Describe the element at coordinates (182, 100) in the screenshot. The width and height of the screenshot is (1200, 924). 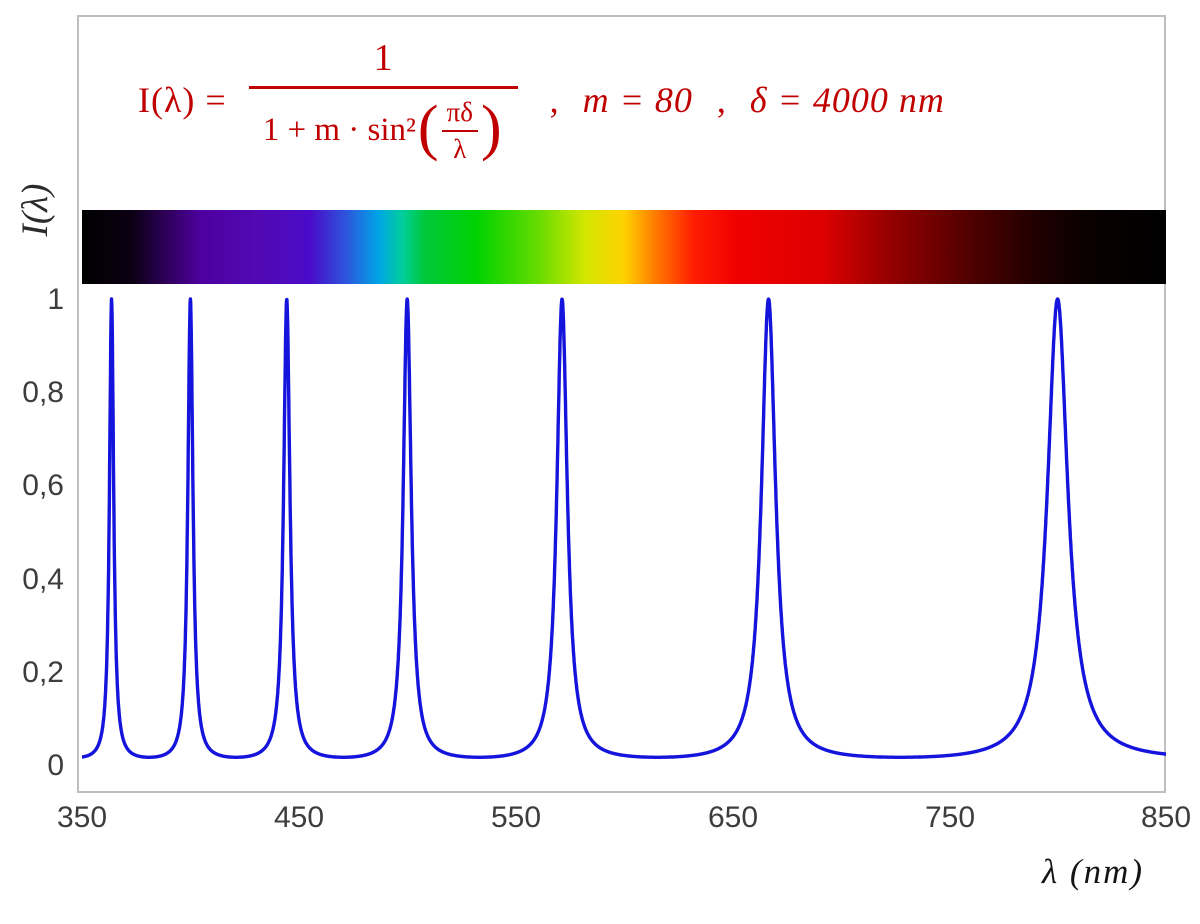
I see `formula-lhs: I(λ) =` at that location.